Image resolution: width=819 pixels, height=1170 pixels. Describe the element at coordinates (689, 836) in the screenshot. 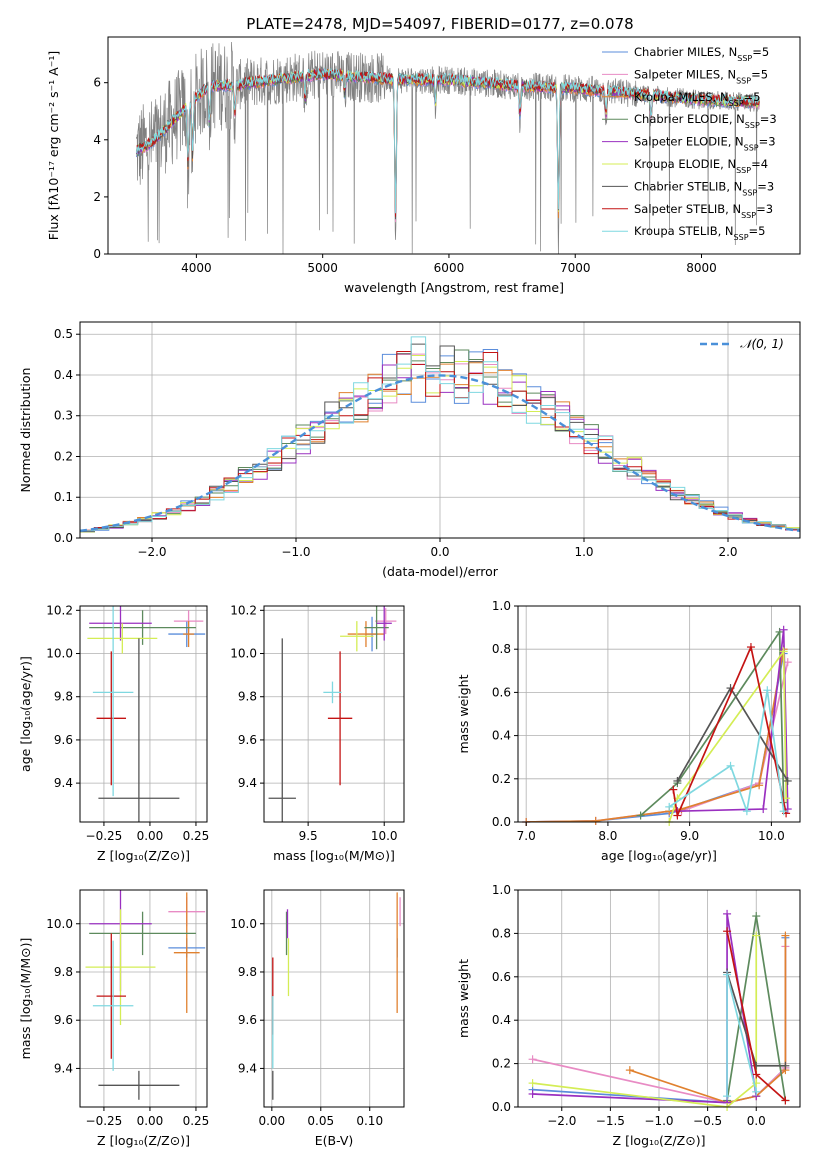

I see `x-tick-label: 9.0` at that location.